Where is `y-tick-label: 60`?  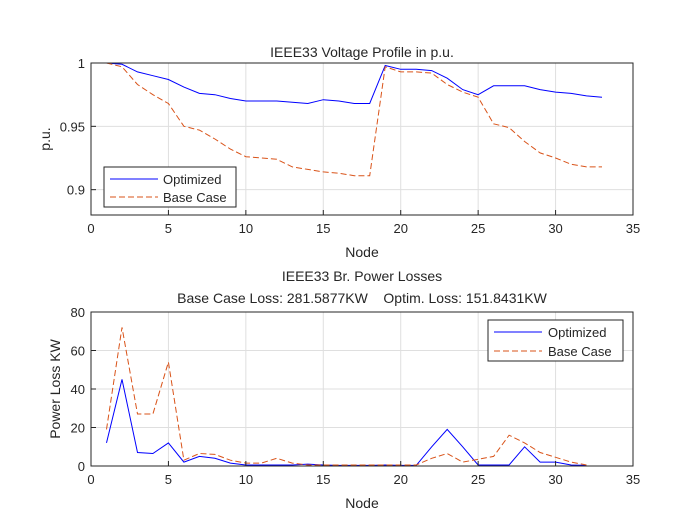 y-tick-label: 60 is located at coordinates (78, 351).